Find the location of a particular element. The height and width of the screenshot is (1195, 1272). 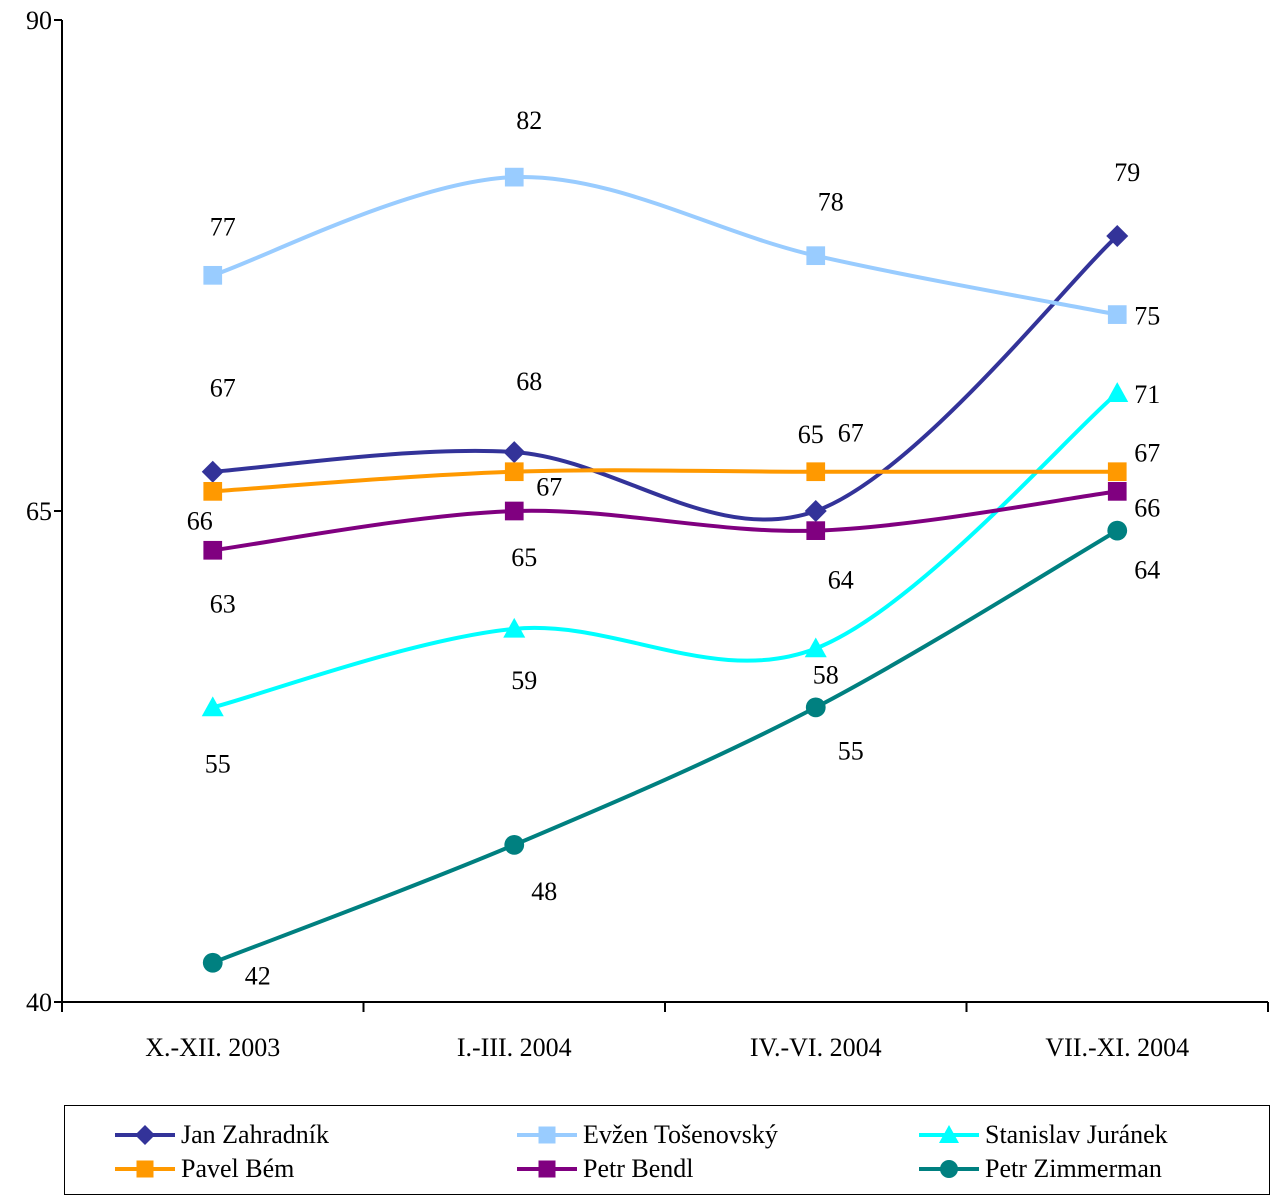

data-label: 75 is located at coordinates (1147, 316).